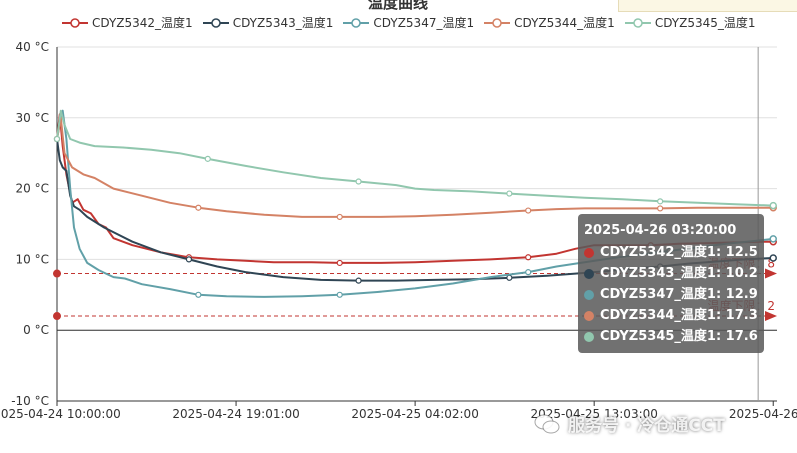 The height and width of the screenshot is (453, 797). I want to click on watermark: 服务号 · 冷仓通CCT, so click(629, 423).